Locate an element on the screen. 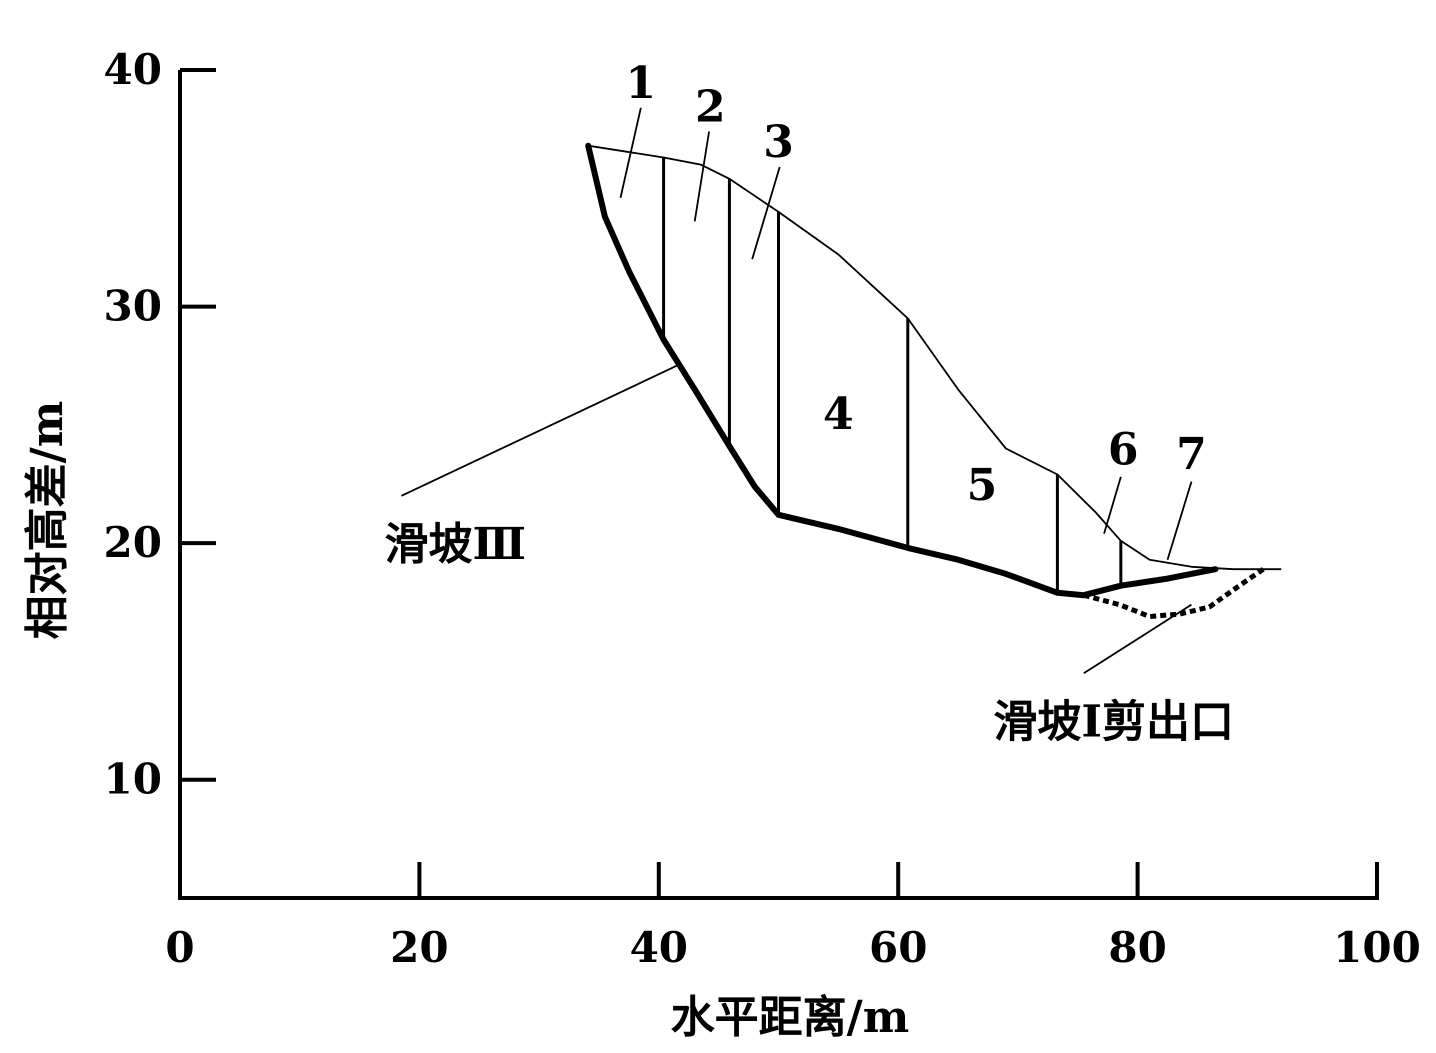 Image resolution: width=1436 pixels, height=1053 pixels. slice-label: 2 is located at coordinates (710, 106).